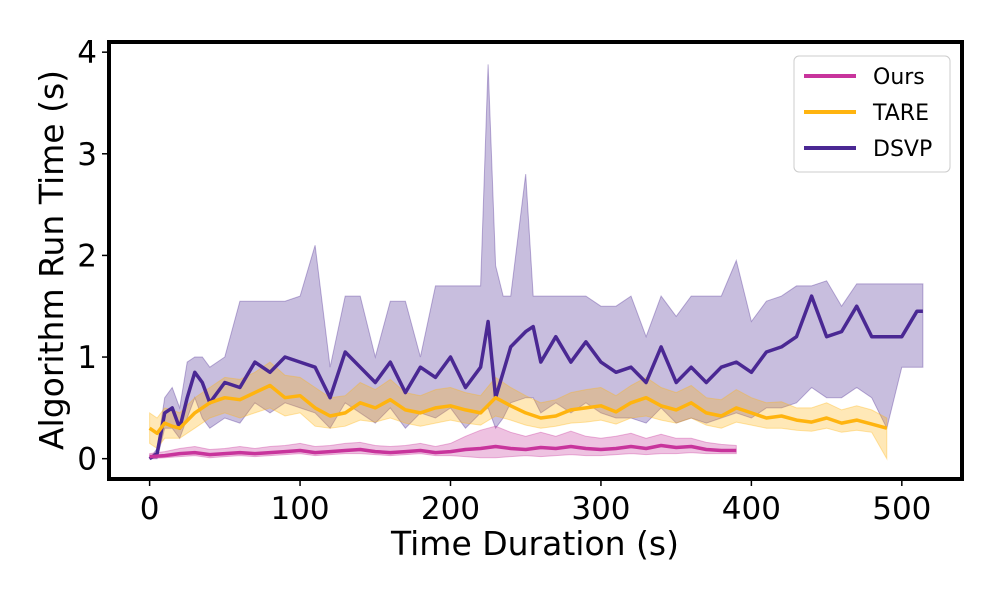 The height and width of the screenshot is (600, 1000). I want to click on legend-box, so click(872, 114).